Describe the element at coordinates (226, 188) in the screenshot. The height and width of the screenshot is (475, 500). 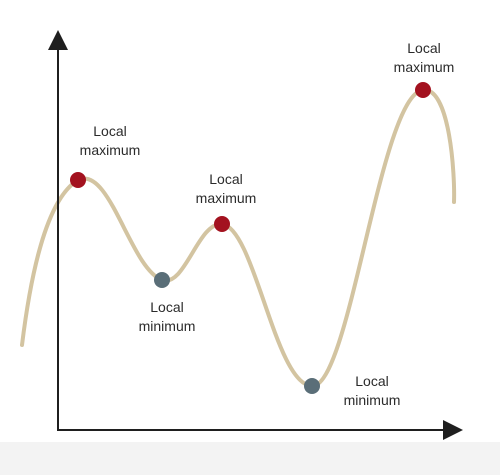
I see `label-local-maximum-middle: Local maximum` at that location.